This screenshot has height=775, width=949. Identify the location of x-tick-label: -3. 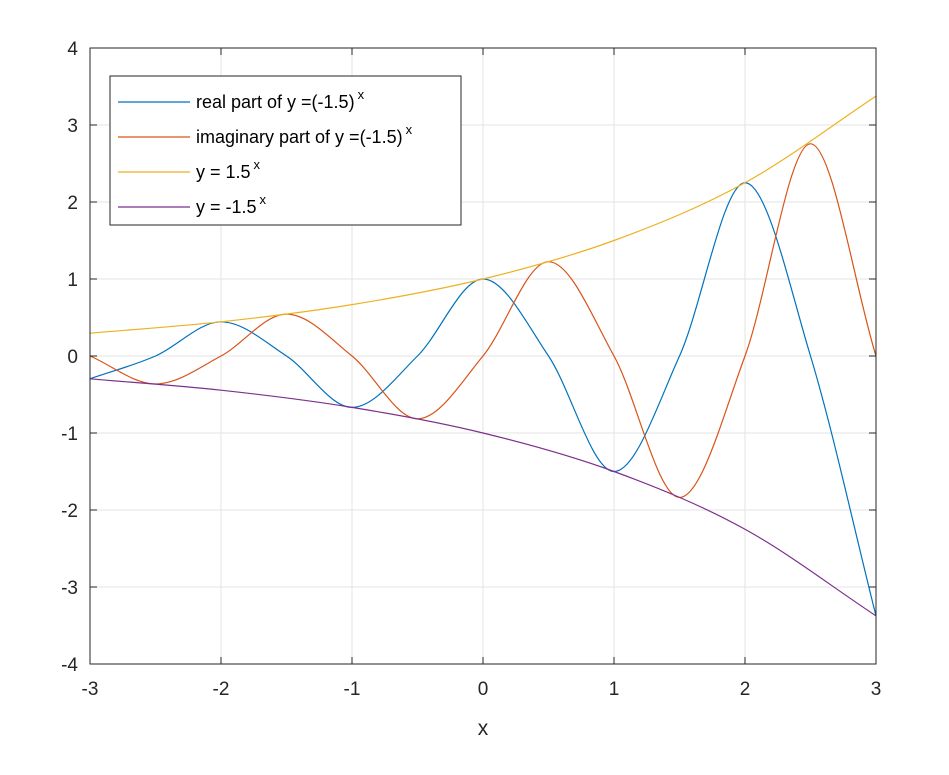
(90, 689).